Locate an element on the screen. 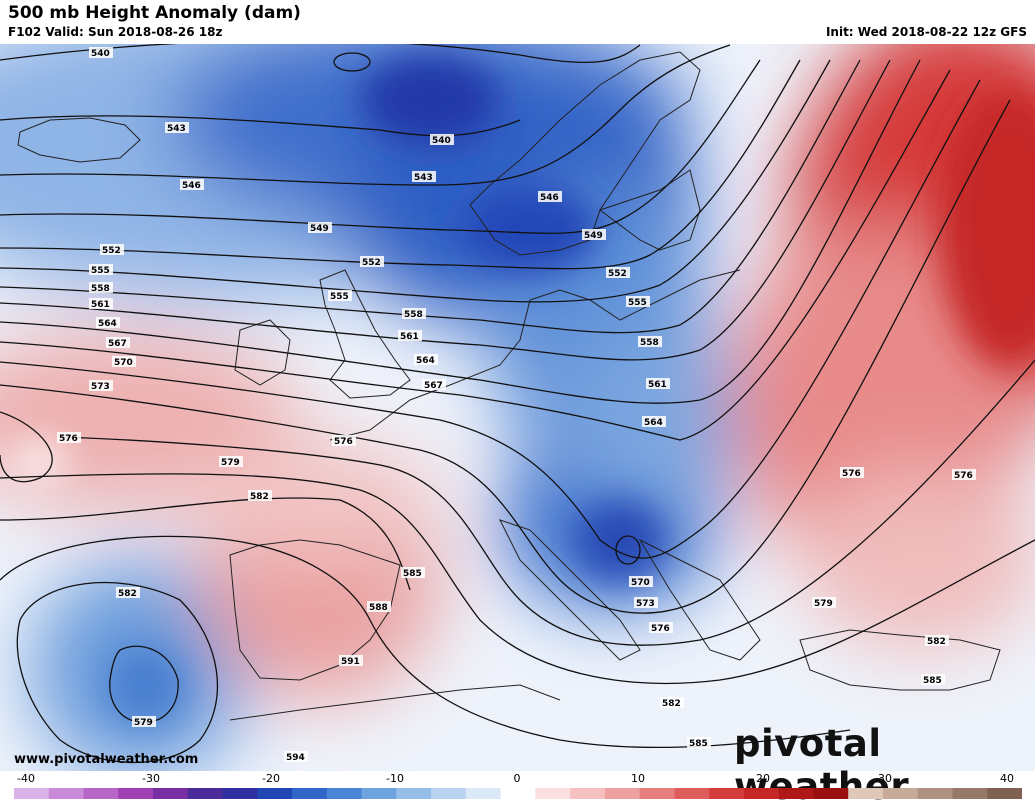  contour-label: 588 is located at coordinates (378, 608).